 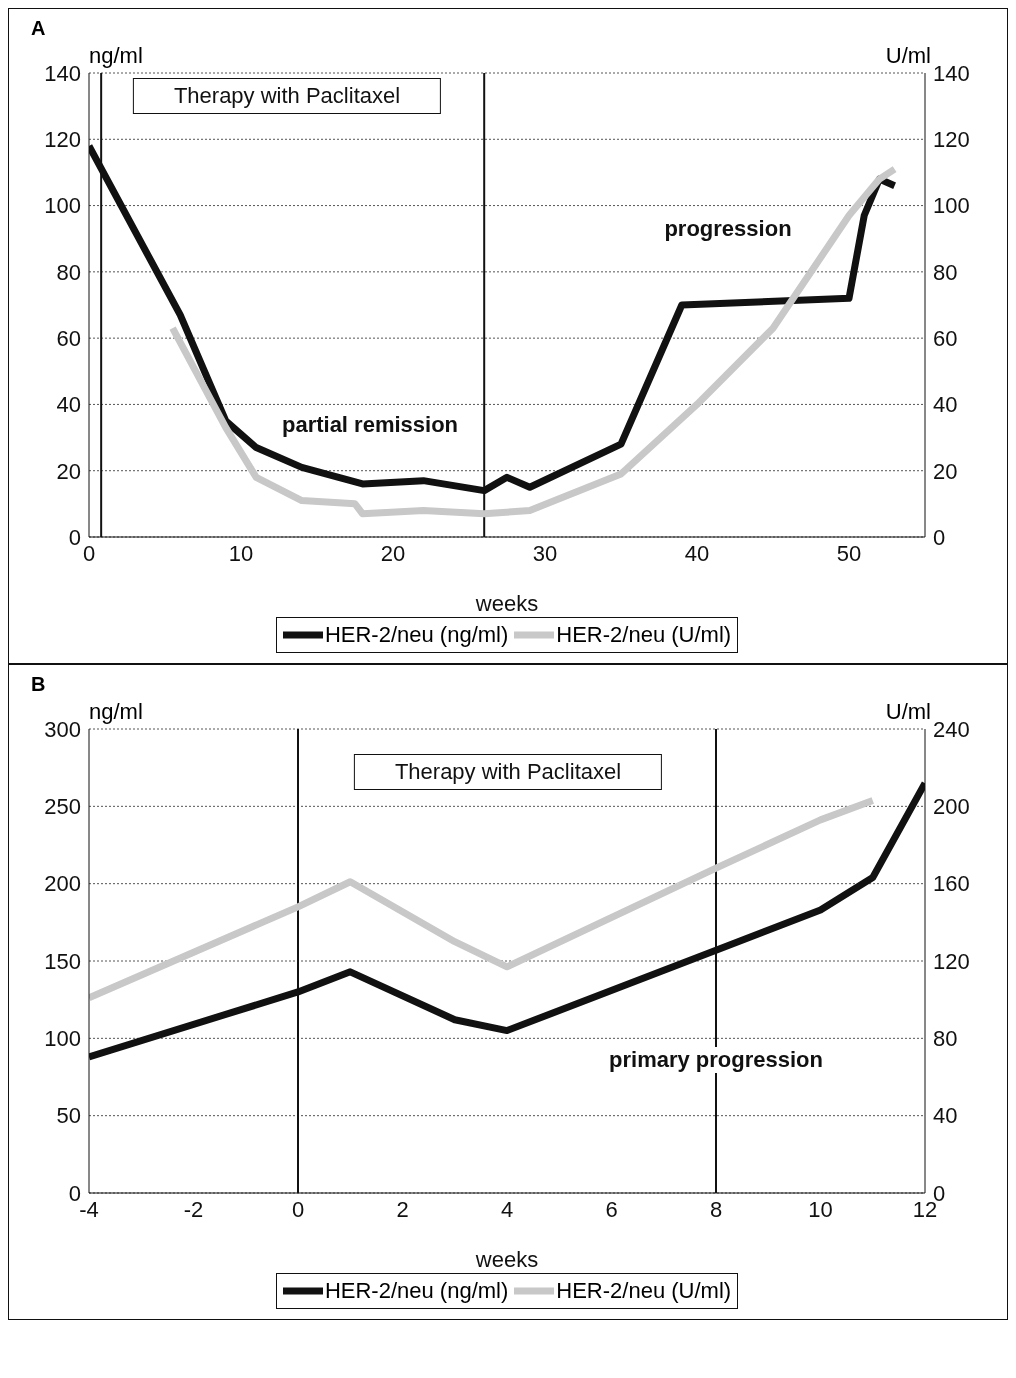 What do you see at coordinates (716, 1060) in the screenshot?
I see `annotation: primary progression` at bounding box center [716, 1060].